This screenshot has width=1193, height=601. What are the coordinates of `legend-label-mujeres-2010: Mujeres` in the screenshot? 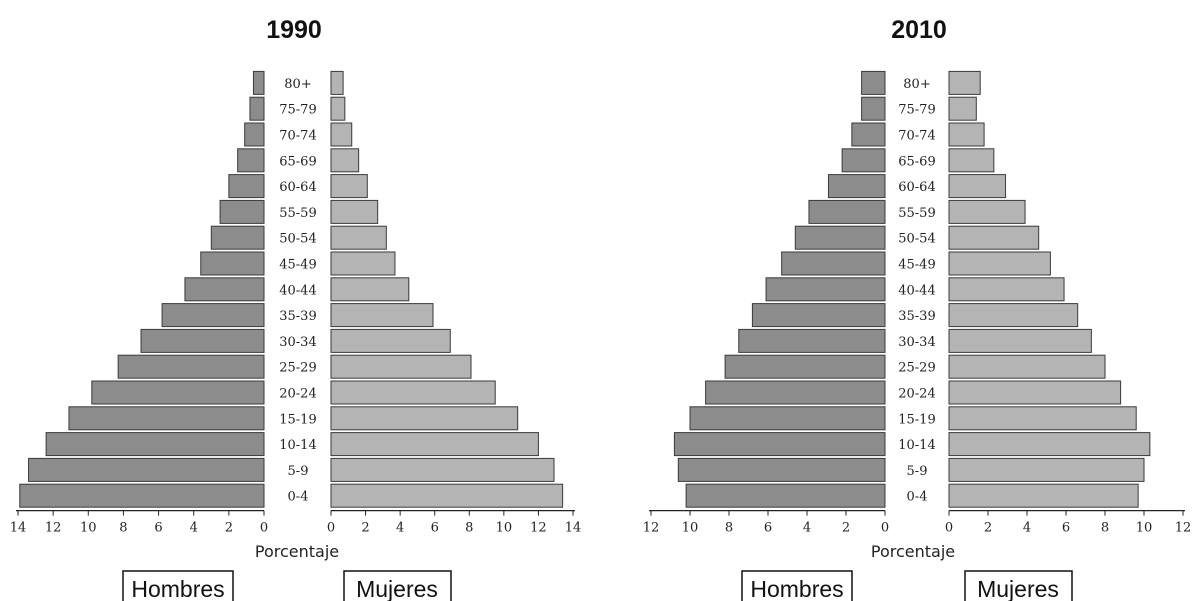 It's located at (1018, 588).